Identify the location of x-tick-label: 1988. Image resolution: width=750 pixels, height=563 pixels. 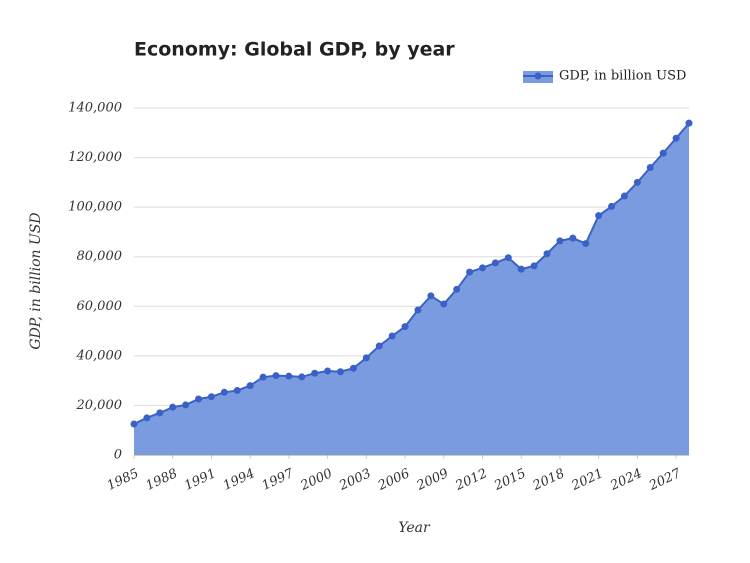
(162, 480).